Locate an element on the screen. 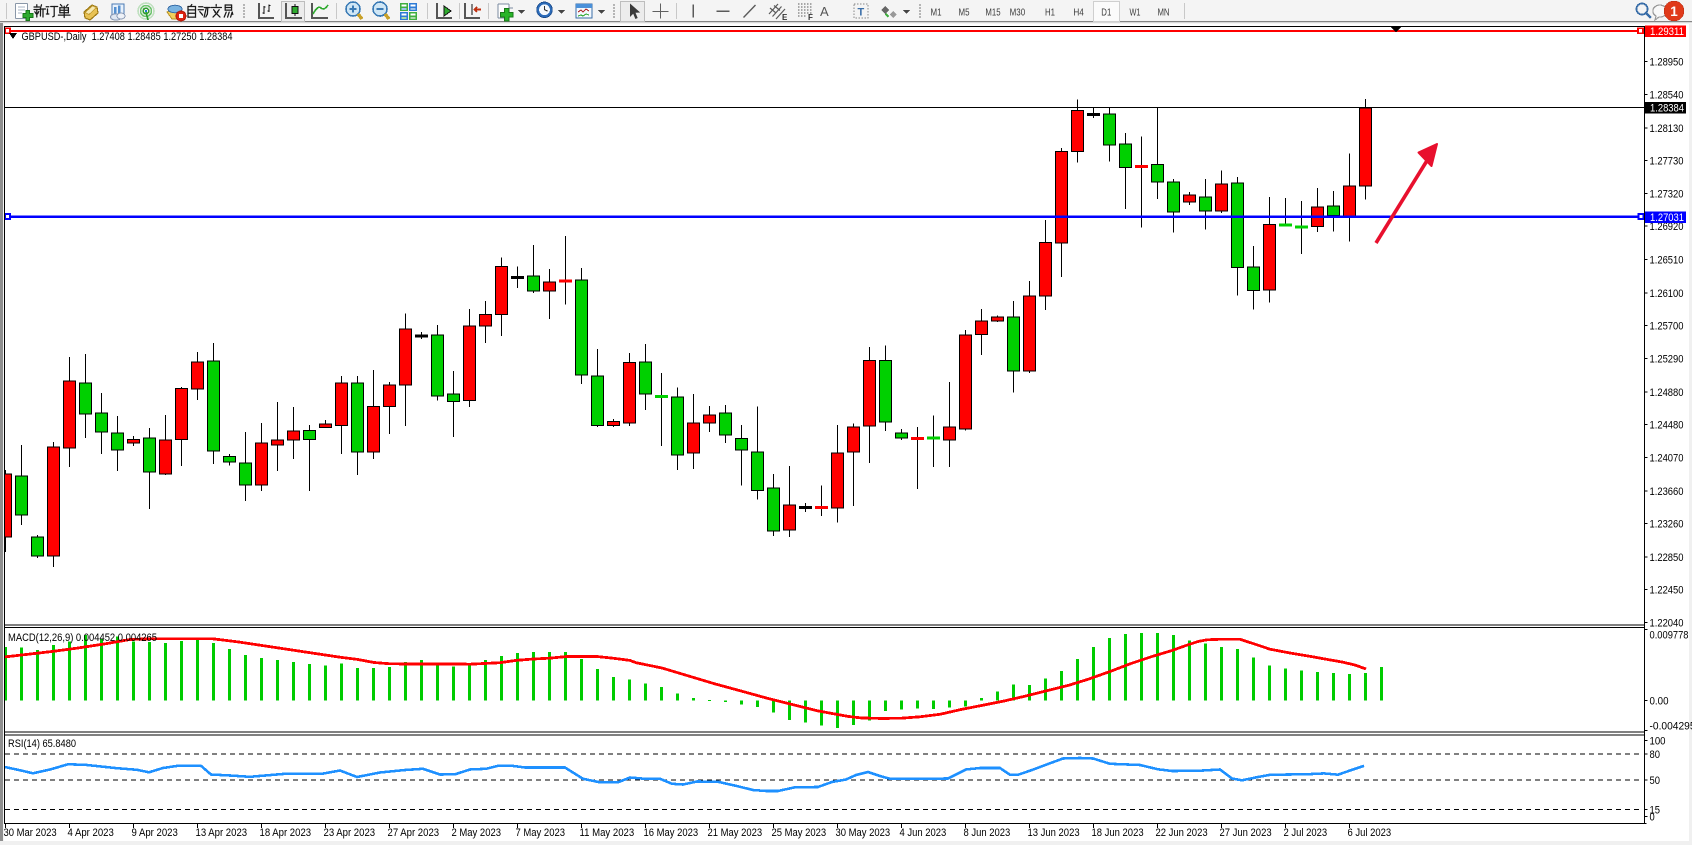 The width and height of the screenshot is (1692, 845). svg-text: RSI(14) 65.8480 is located at coordinates (42, 744).